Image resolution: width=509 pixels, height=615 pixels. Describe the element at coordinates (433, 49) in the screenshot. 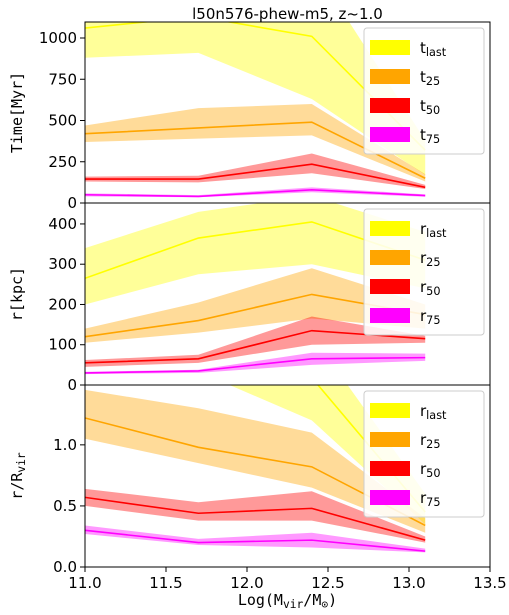

I see `legend-label: tlast` at that location.